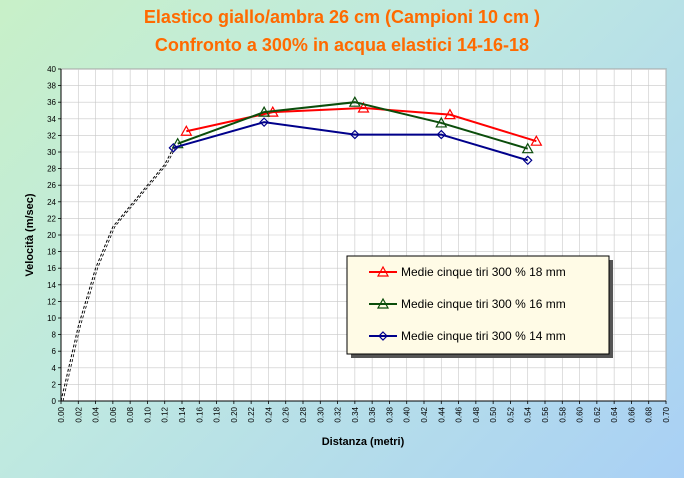 The height and width of the screenshot is (478, 684). What do you see at coordinates (562, 414) in the screenshot?
I see `x-tick-label: 0.58` at bounding box center [562, 414].